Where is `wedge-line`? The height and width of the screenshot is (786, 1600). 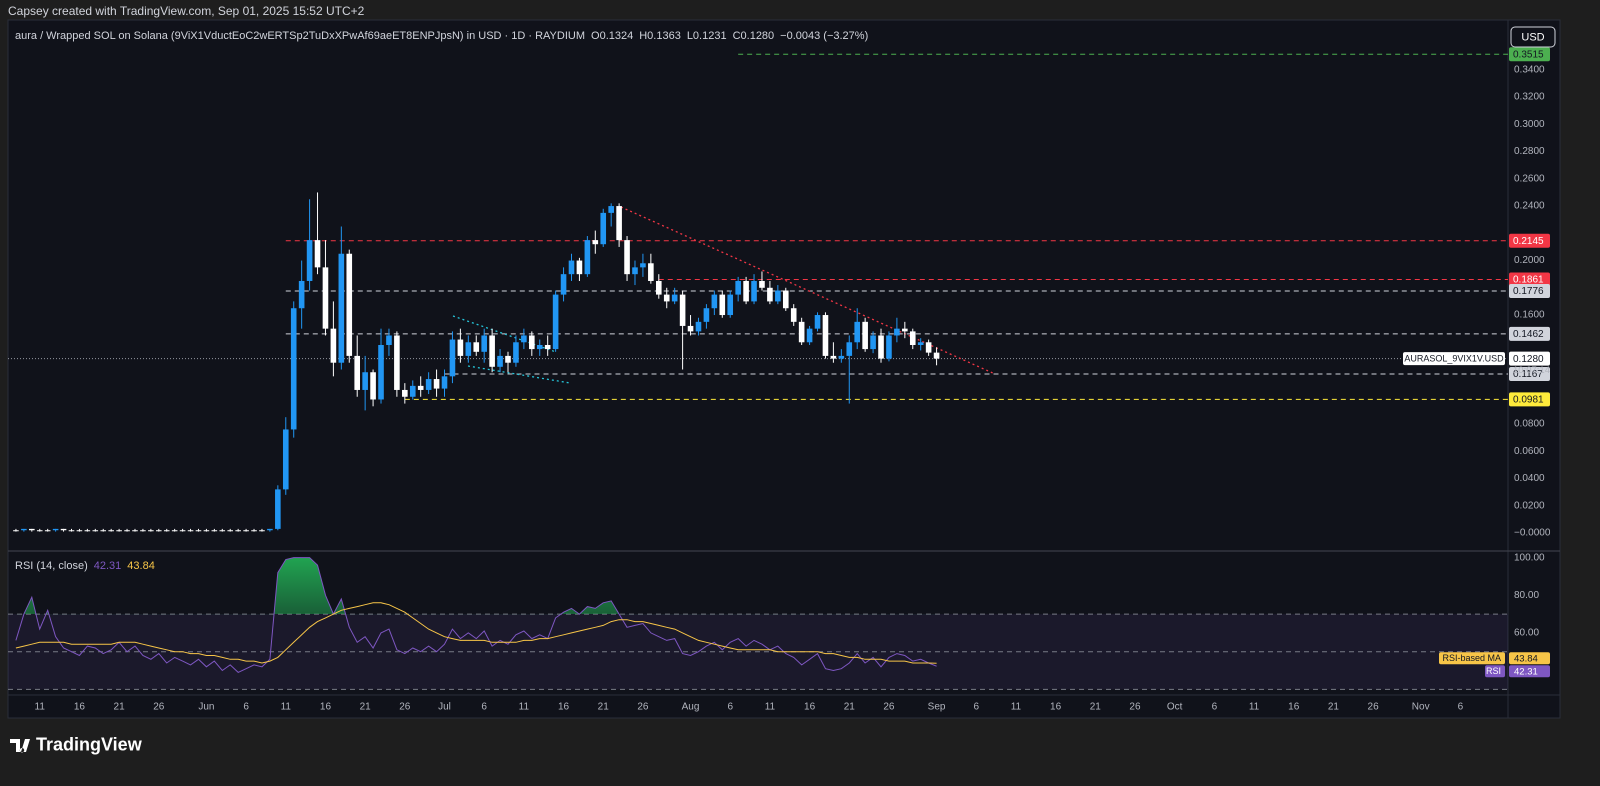 wedge-line is located at coordinates (519, 374).